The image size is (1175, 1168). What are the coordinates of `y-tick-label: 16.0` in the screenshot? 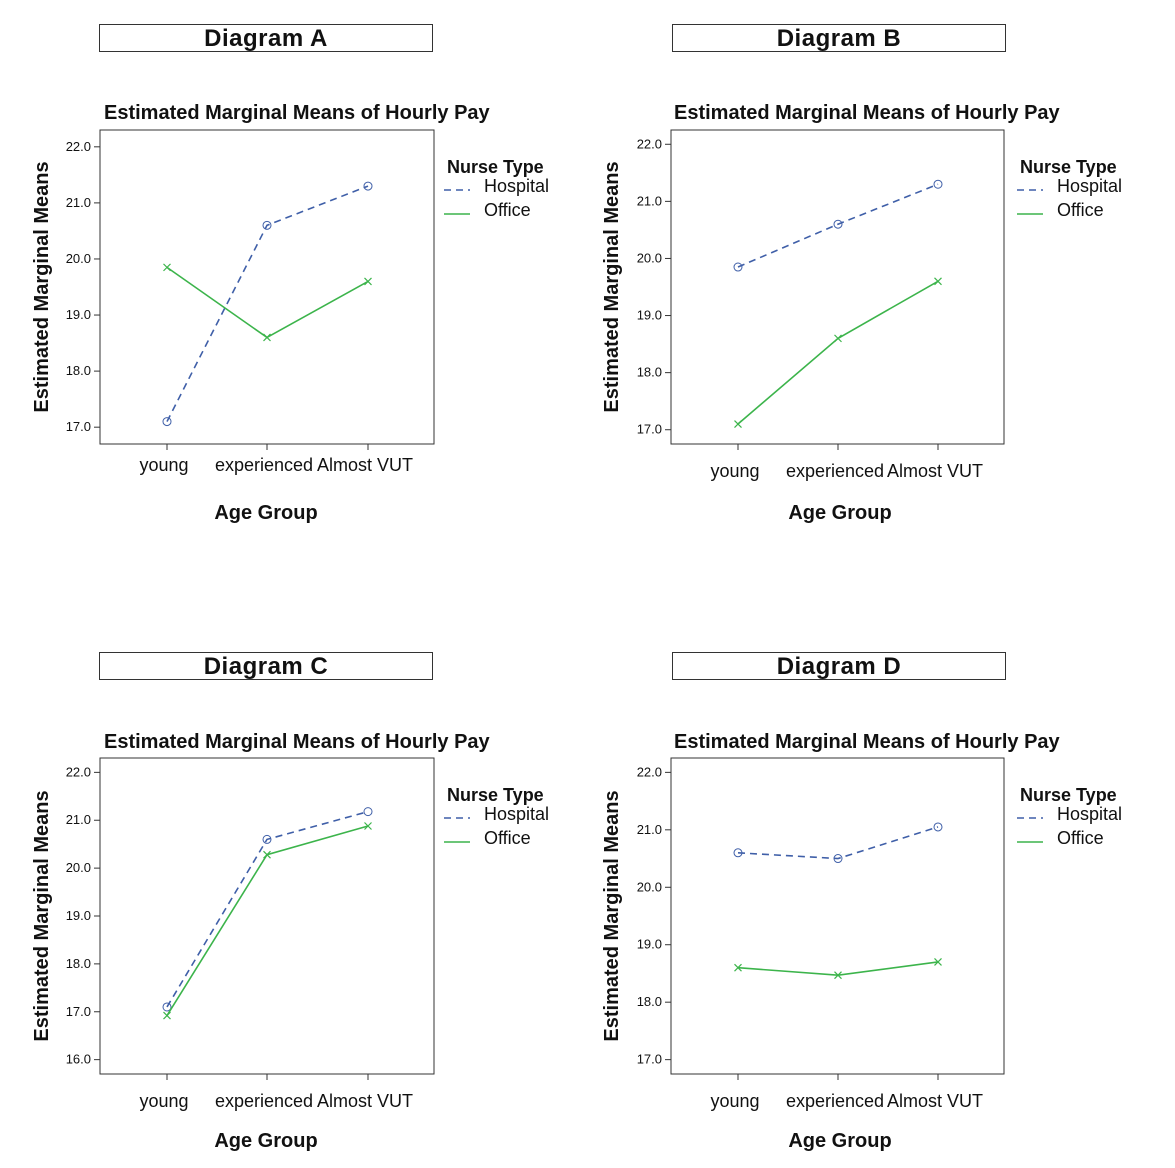 It's located at (78, 1059).